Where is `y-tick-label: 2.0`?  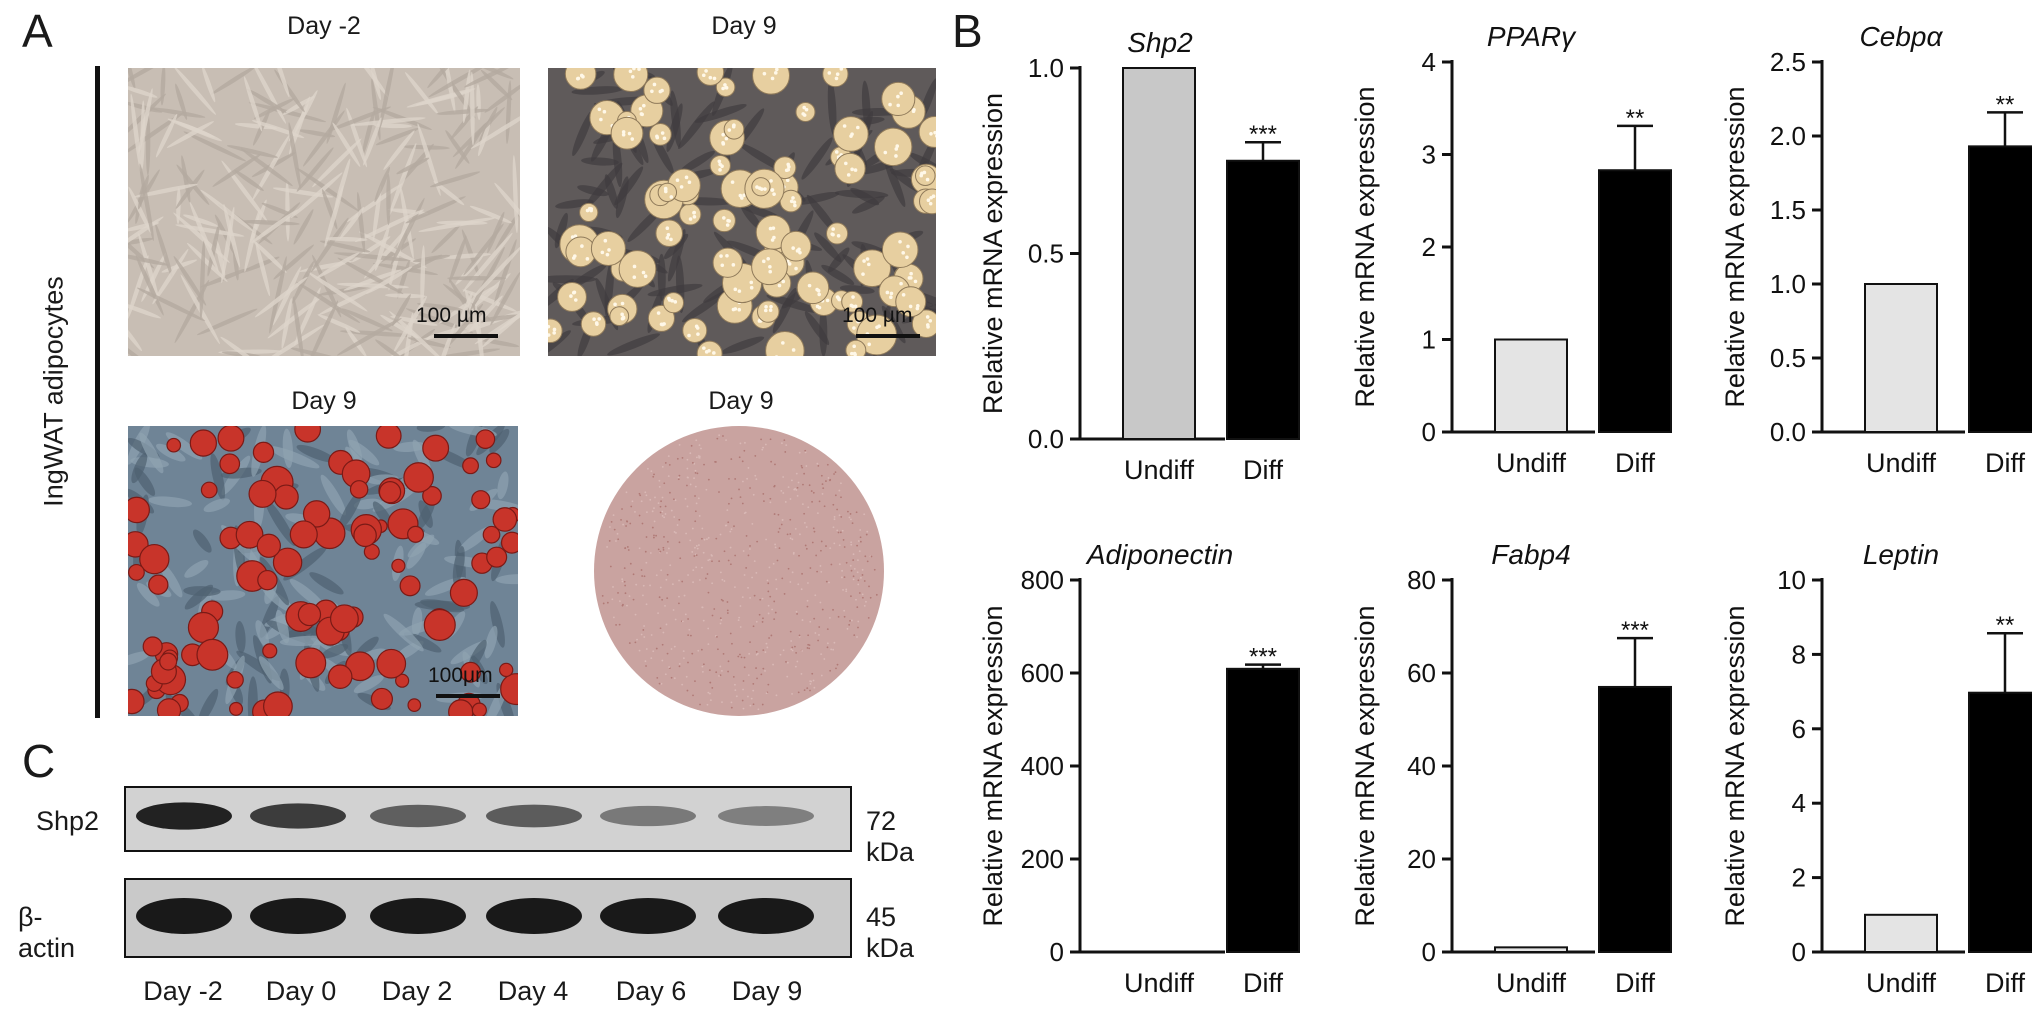
y-tick-label: 2.0 is located at coordinates (1788, 136).